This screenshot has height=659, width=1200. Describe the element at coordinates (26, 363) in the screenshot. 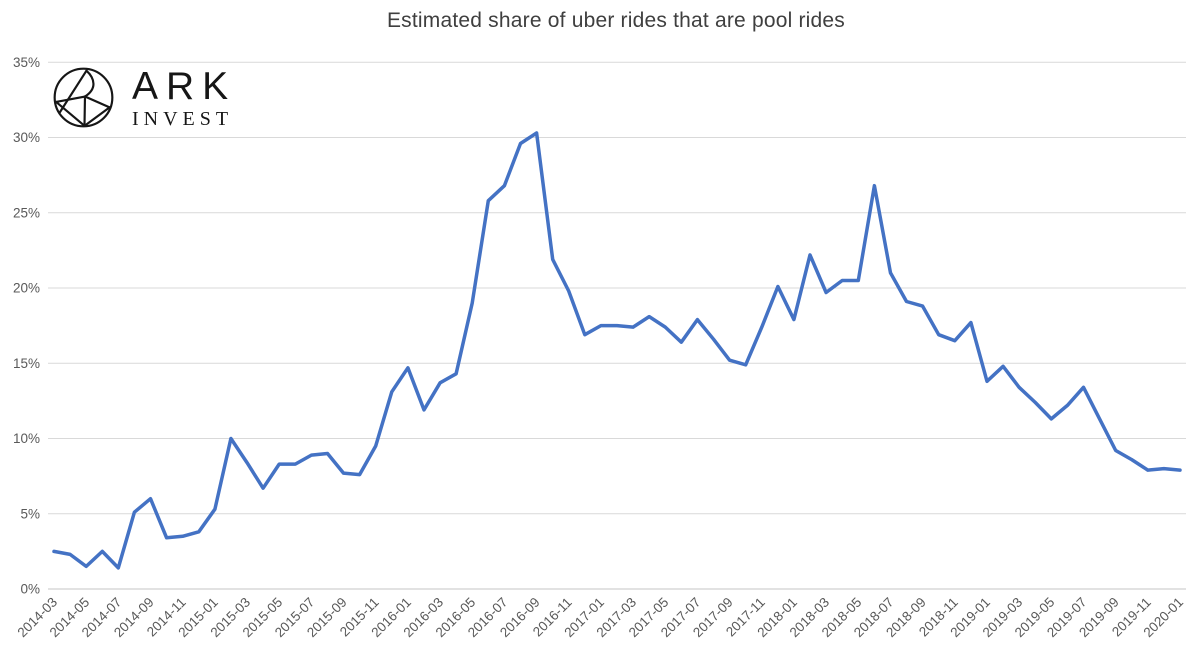

I see `y-tick-label: 15%` at that location.